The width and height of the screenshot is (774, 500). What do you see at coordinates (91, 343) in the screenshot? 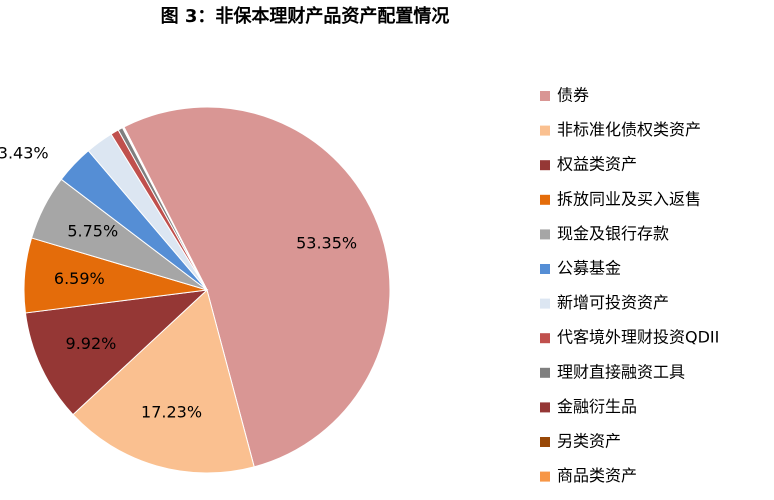
I see `data-label: 9.92%` at bounding box center [91, 343].